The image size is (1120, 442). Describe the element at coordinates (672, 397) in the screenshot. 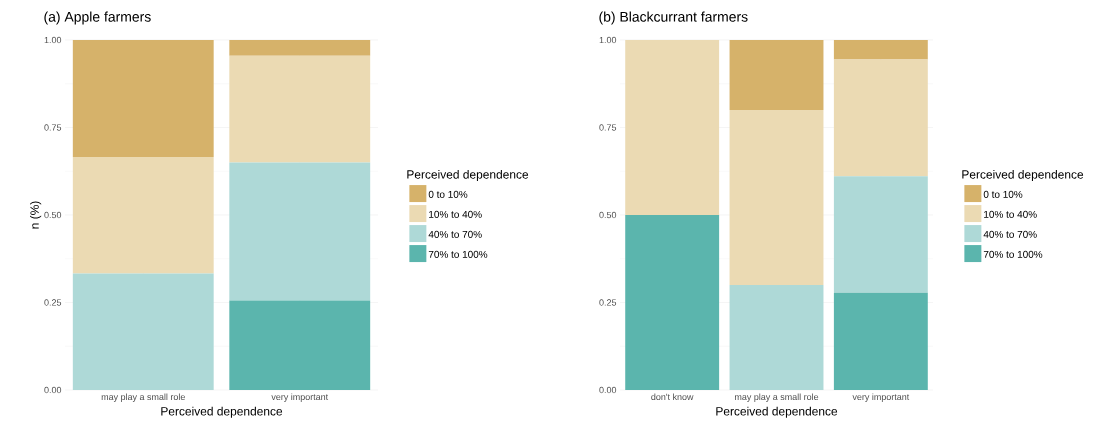

I see `x-tick-label: don't know` at that location.